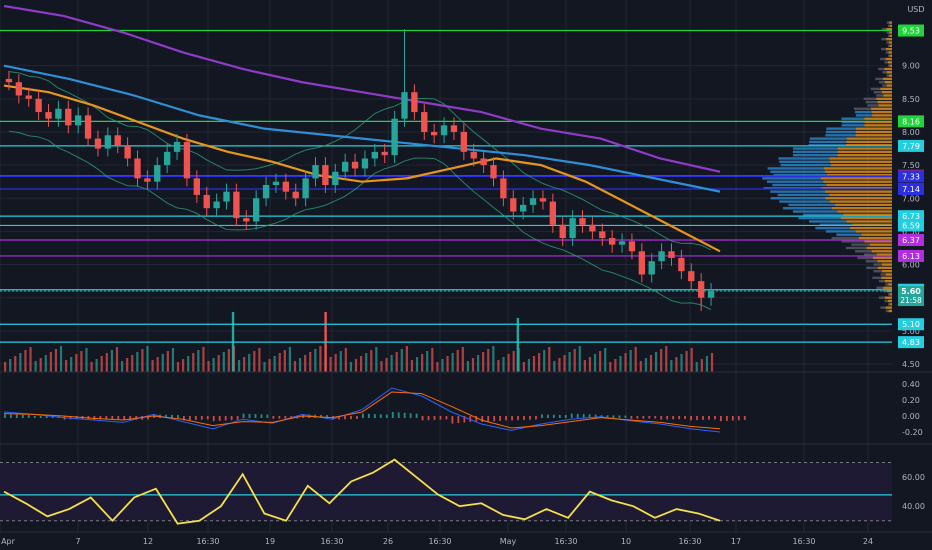  I want to click on price-tick-label: 6.50, so click(911, 231).